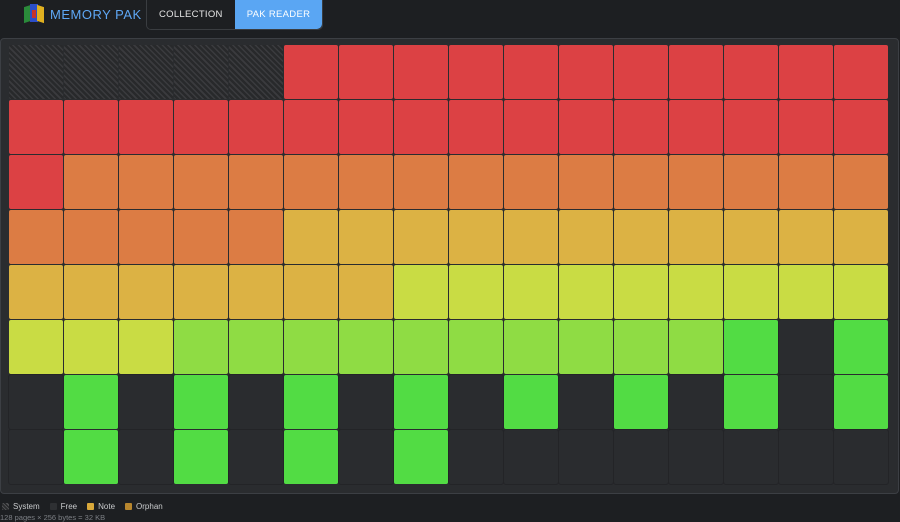 This screenshot has width=900, height=522. Describe the element at coordinates (191, 14) in the screenshot. I see `tab-collection: COLLECTION` at that location.